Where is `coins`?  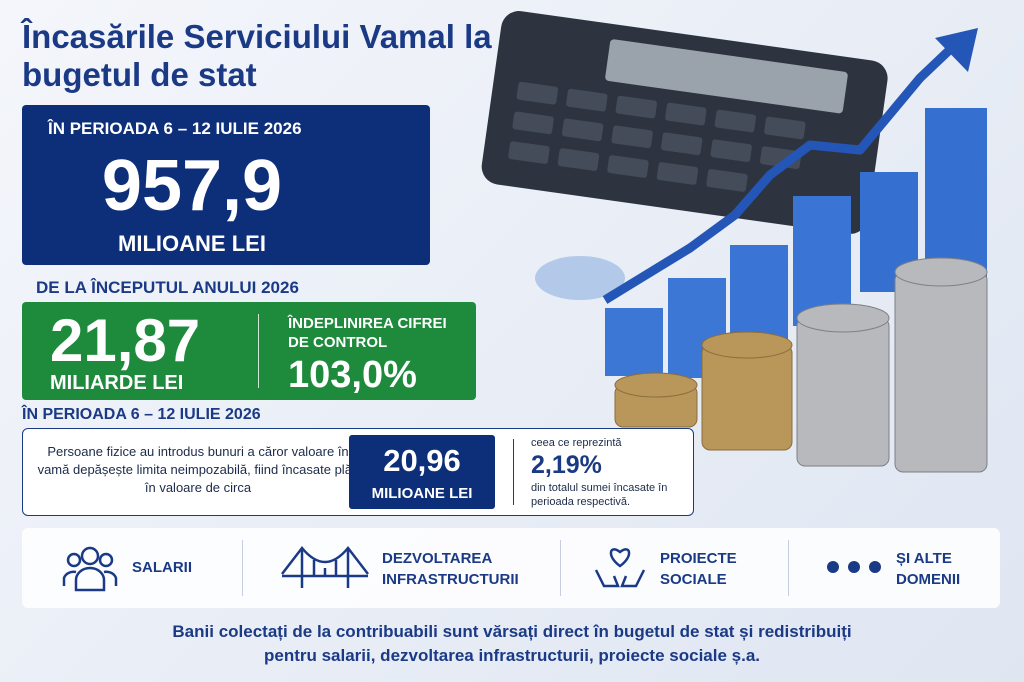
coins is located at coordinates (703, 391).